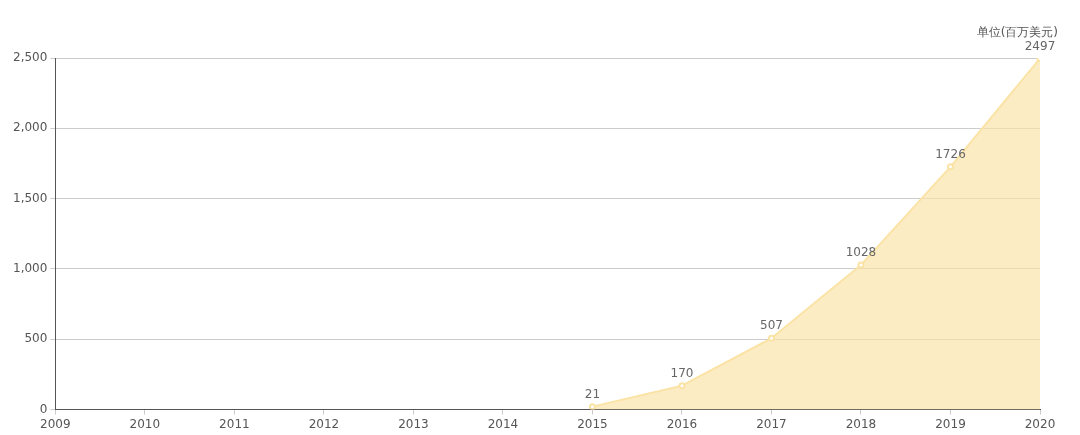  What do you see at coordinates (1040, 423) in the screenshot?
I see `x-tick-label: 2020` at bounding box center [1040, 423].